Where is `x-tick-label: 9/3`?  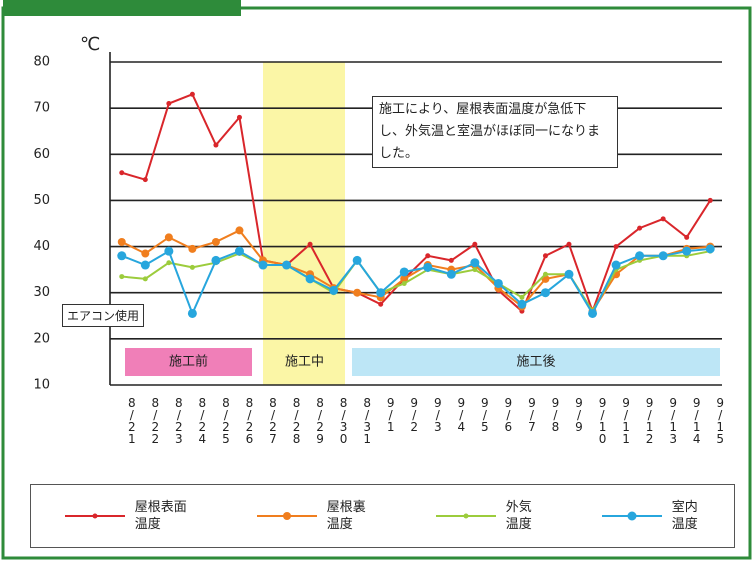
x-tick-label: 9/3 is located at coordinates (438, 414).